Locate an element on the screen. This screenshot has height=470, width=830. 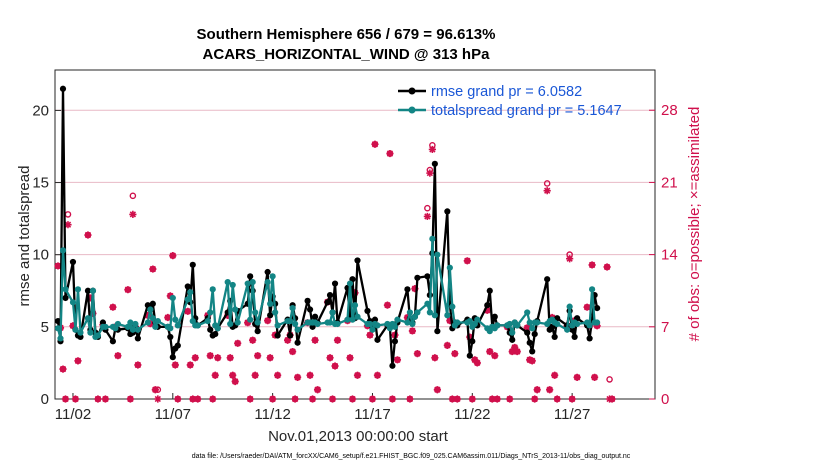
y-left-tick-label-4: 20 is located at coordinates (40, 110).